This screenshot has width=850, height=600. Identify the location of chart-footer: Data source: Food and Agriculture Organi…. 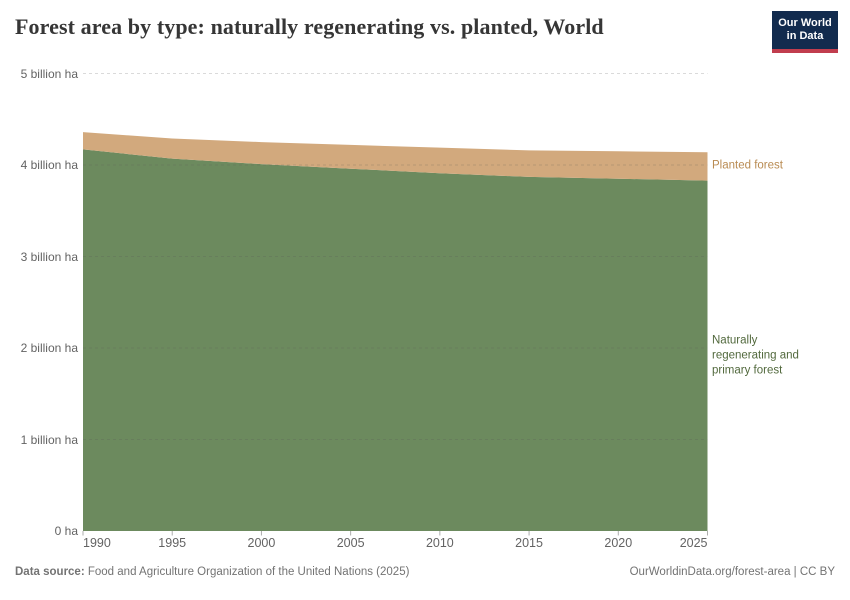
(425, 572).